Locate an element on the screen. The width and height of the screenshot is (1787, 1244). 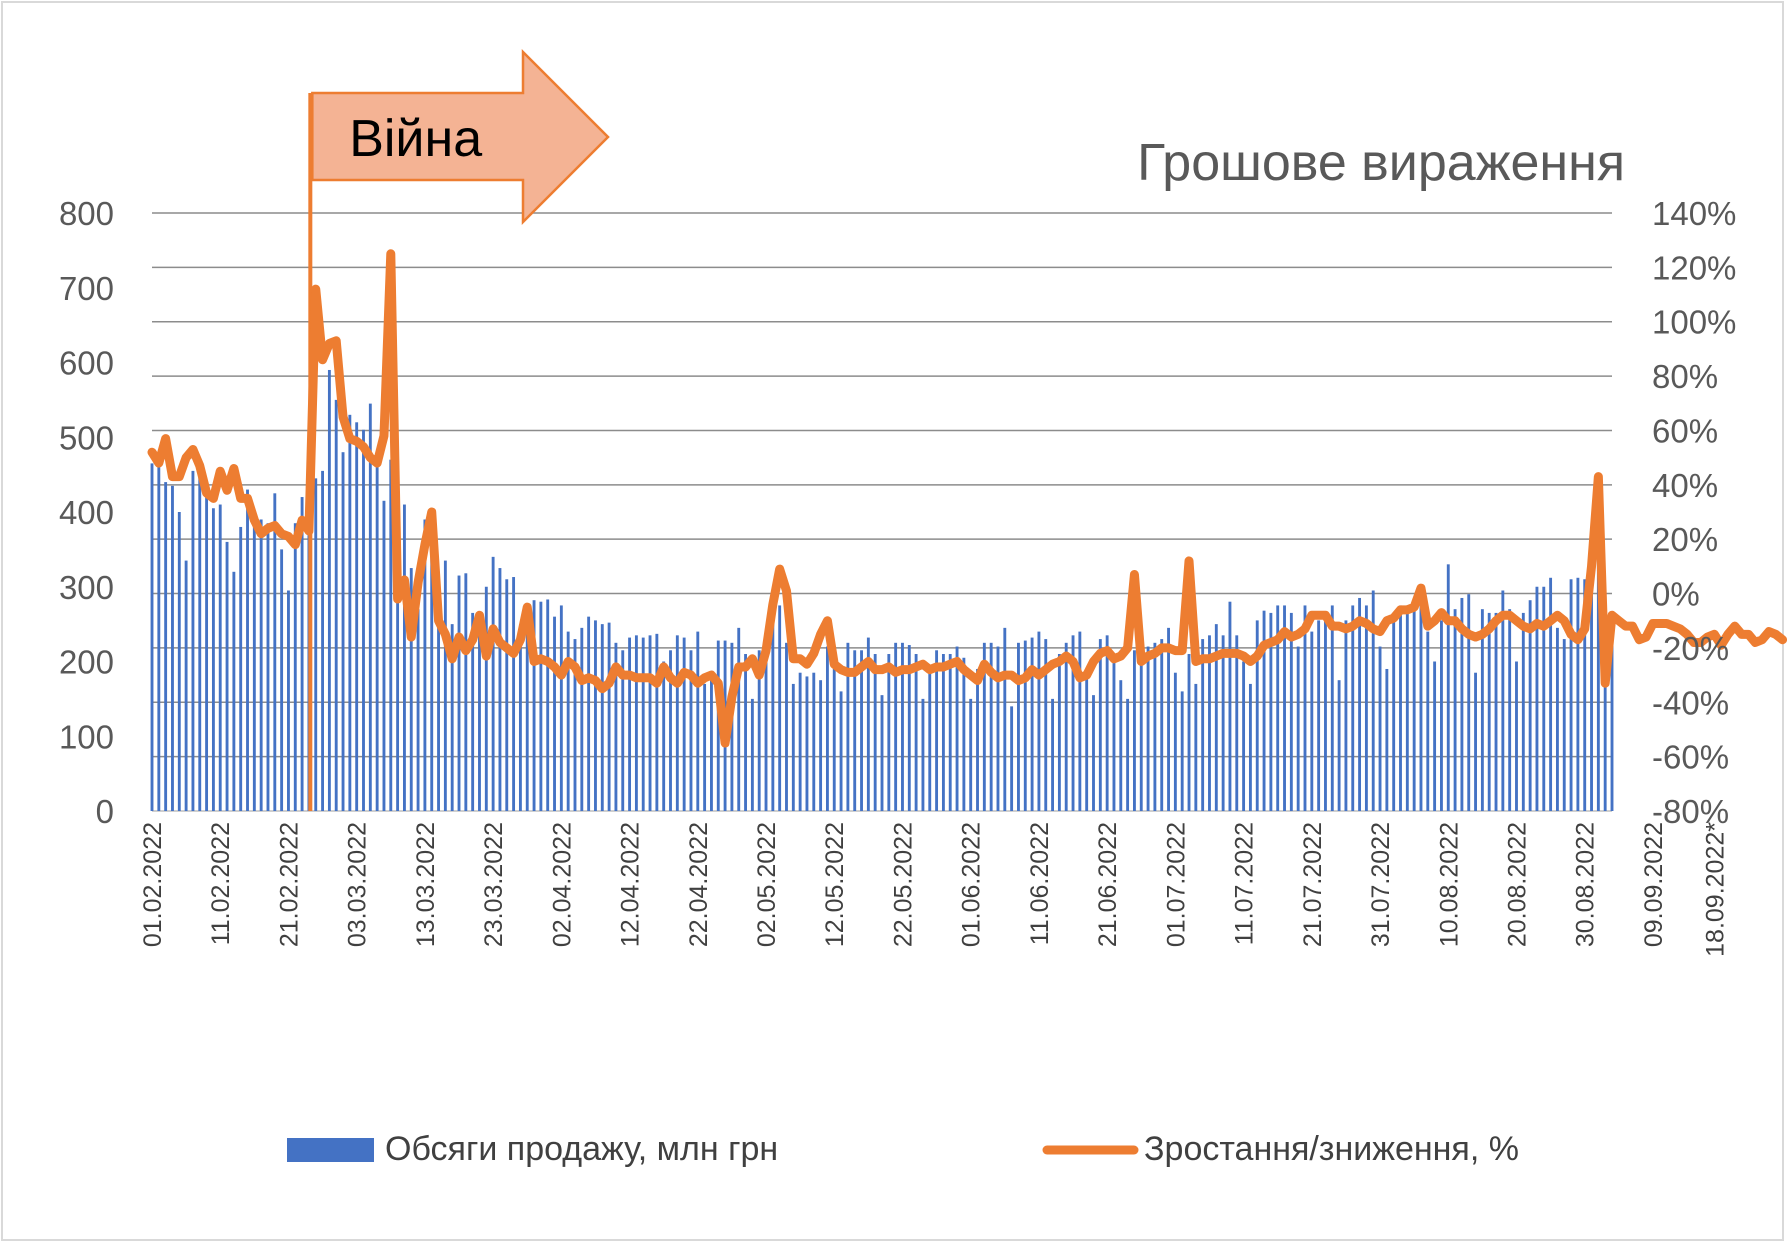
x-tick-label: 30.08.2022 is located at coordinates (1586, 884).